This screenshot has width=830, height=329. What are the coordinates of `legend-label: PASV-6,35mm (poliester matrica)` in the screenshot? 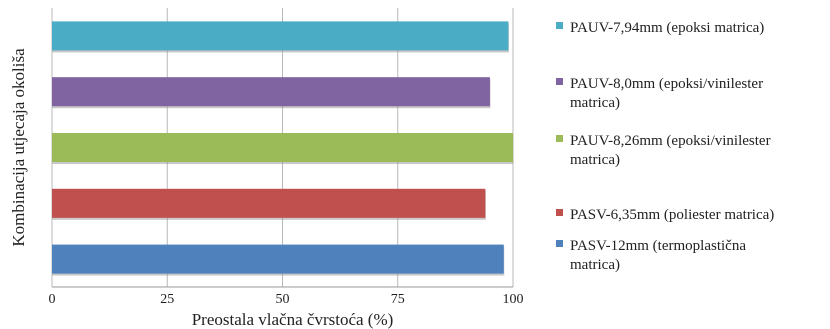 It's located at (672, 215).